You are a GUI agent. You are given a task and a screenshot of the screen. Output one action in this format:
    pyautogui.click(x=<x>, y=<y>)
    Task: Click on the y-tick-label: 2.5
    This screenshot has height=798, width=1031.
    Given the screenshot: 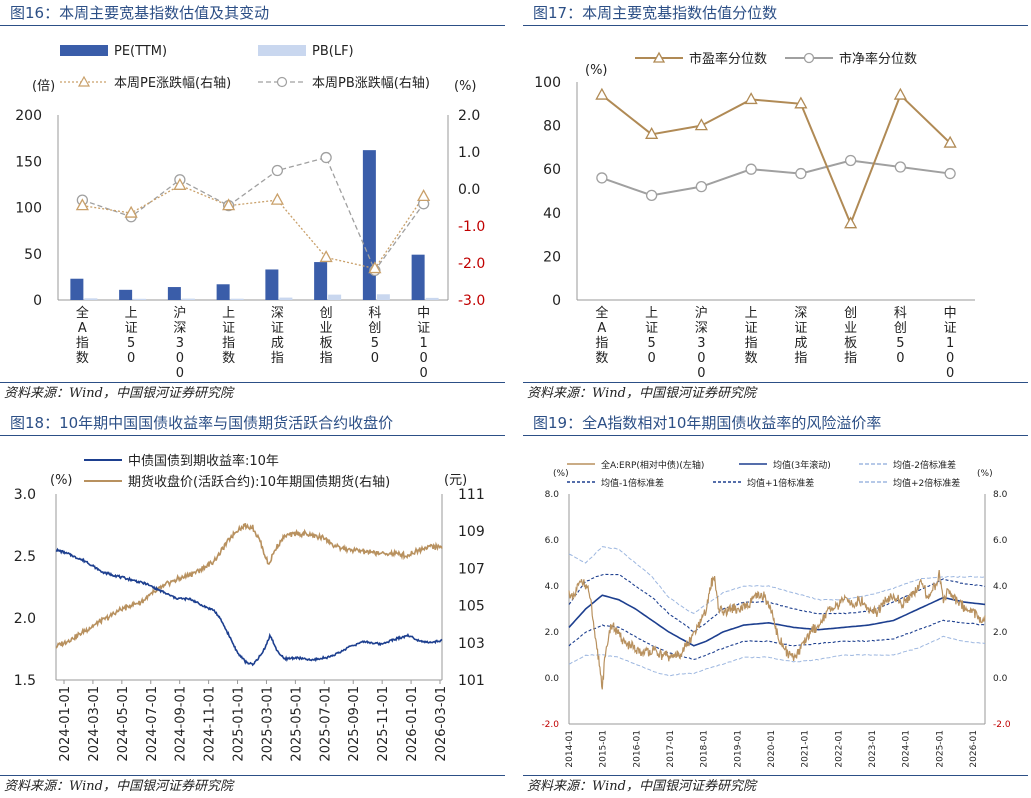 What is the action you would take?
    pyautogui.click(x=25, y=557)
    